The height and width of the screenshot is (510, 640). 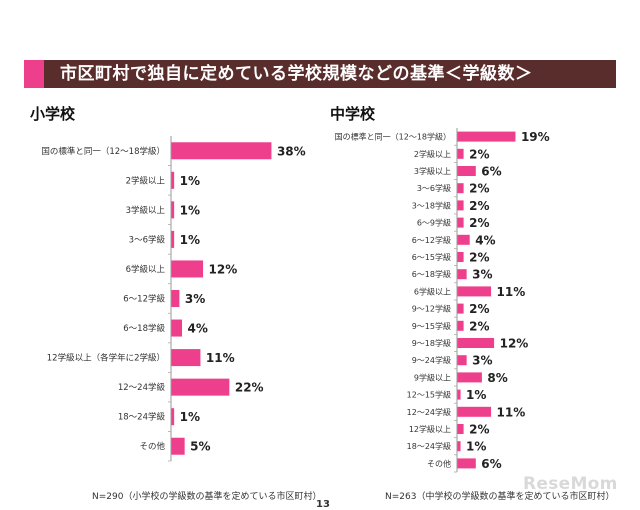 I want to click on elem-category-label: 3～6学級, so click(x=147, y=239).